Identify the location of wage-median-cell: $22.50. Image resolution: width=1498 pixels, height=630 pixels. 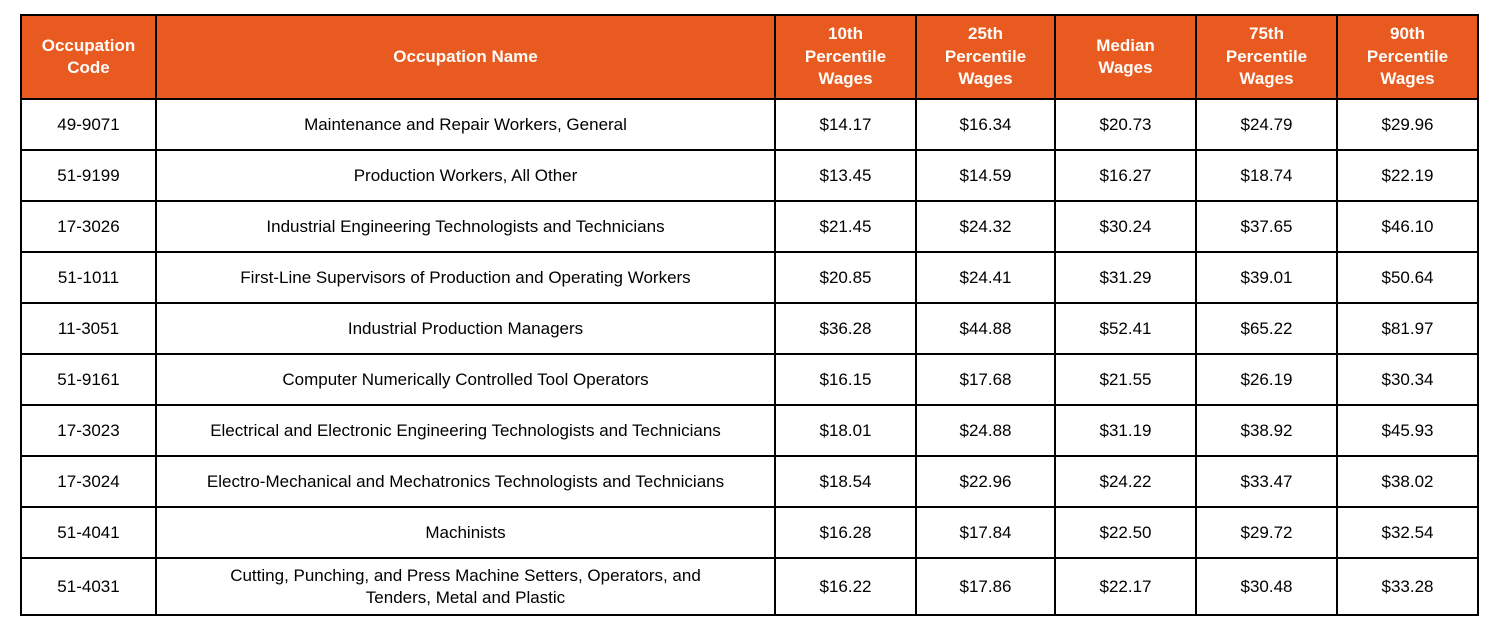
(1125, 532).